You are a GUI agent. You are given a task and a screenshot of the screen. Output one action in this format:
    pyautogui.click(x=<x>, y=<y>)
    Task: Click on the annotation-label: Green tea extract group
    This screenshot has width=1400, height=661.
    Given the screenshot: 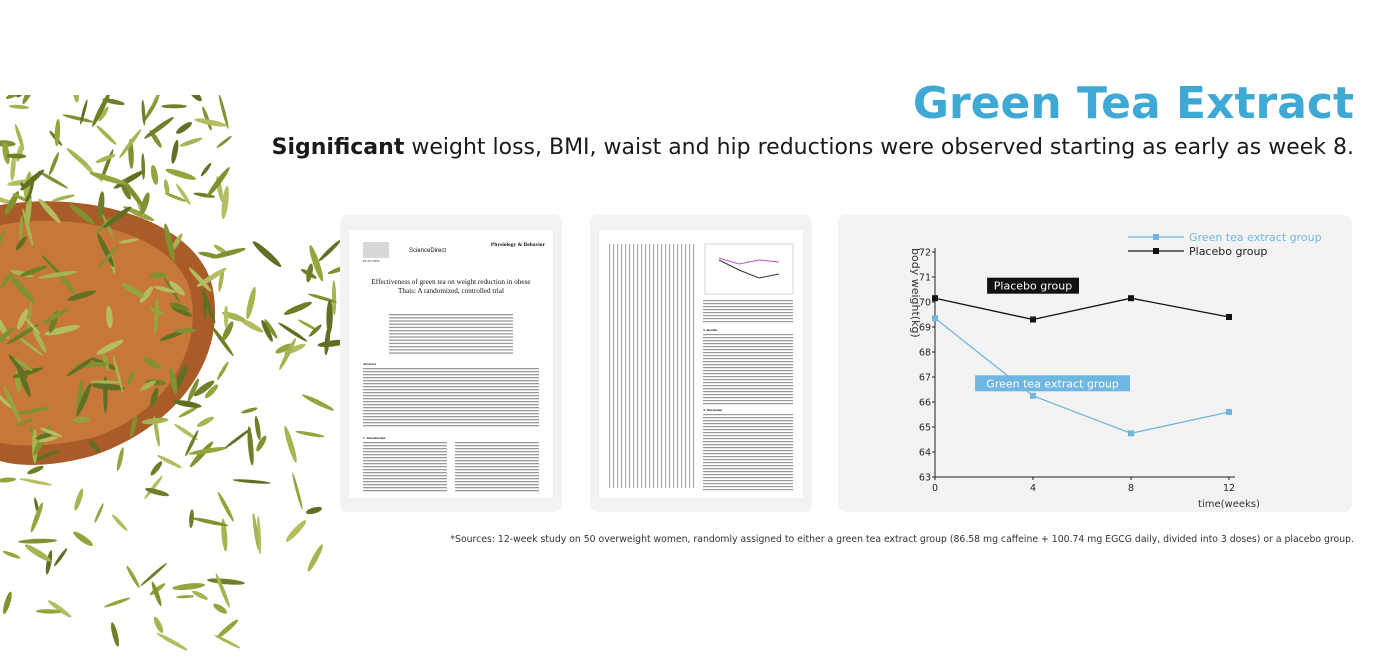 What is the action you would take?
    pyautogui.click(x=1052, y=383)
    